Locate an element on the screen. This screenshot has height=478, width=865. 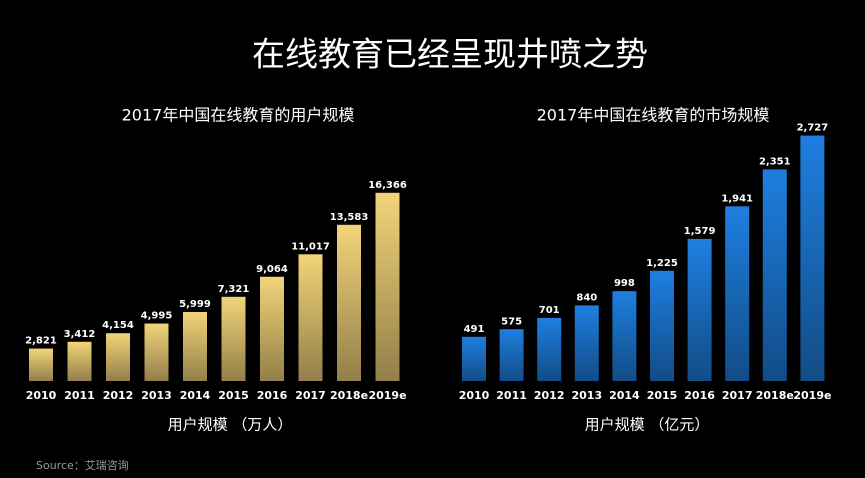
value-label: 16,366 is located at coordinates (387, 185).